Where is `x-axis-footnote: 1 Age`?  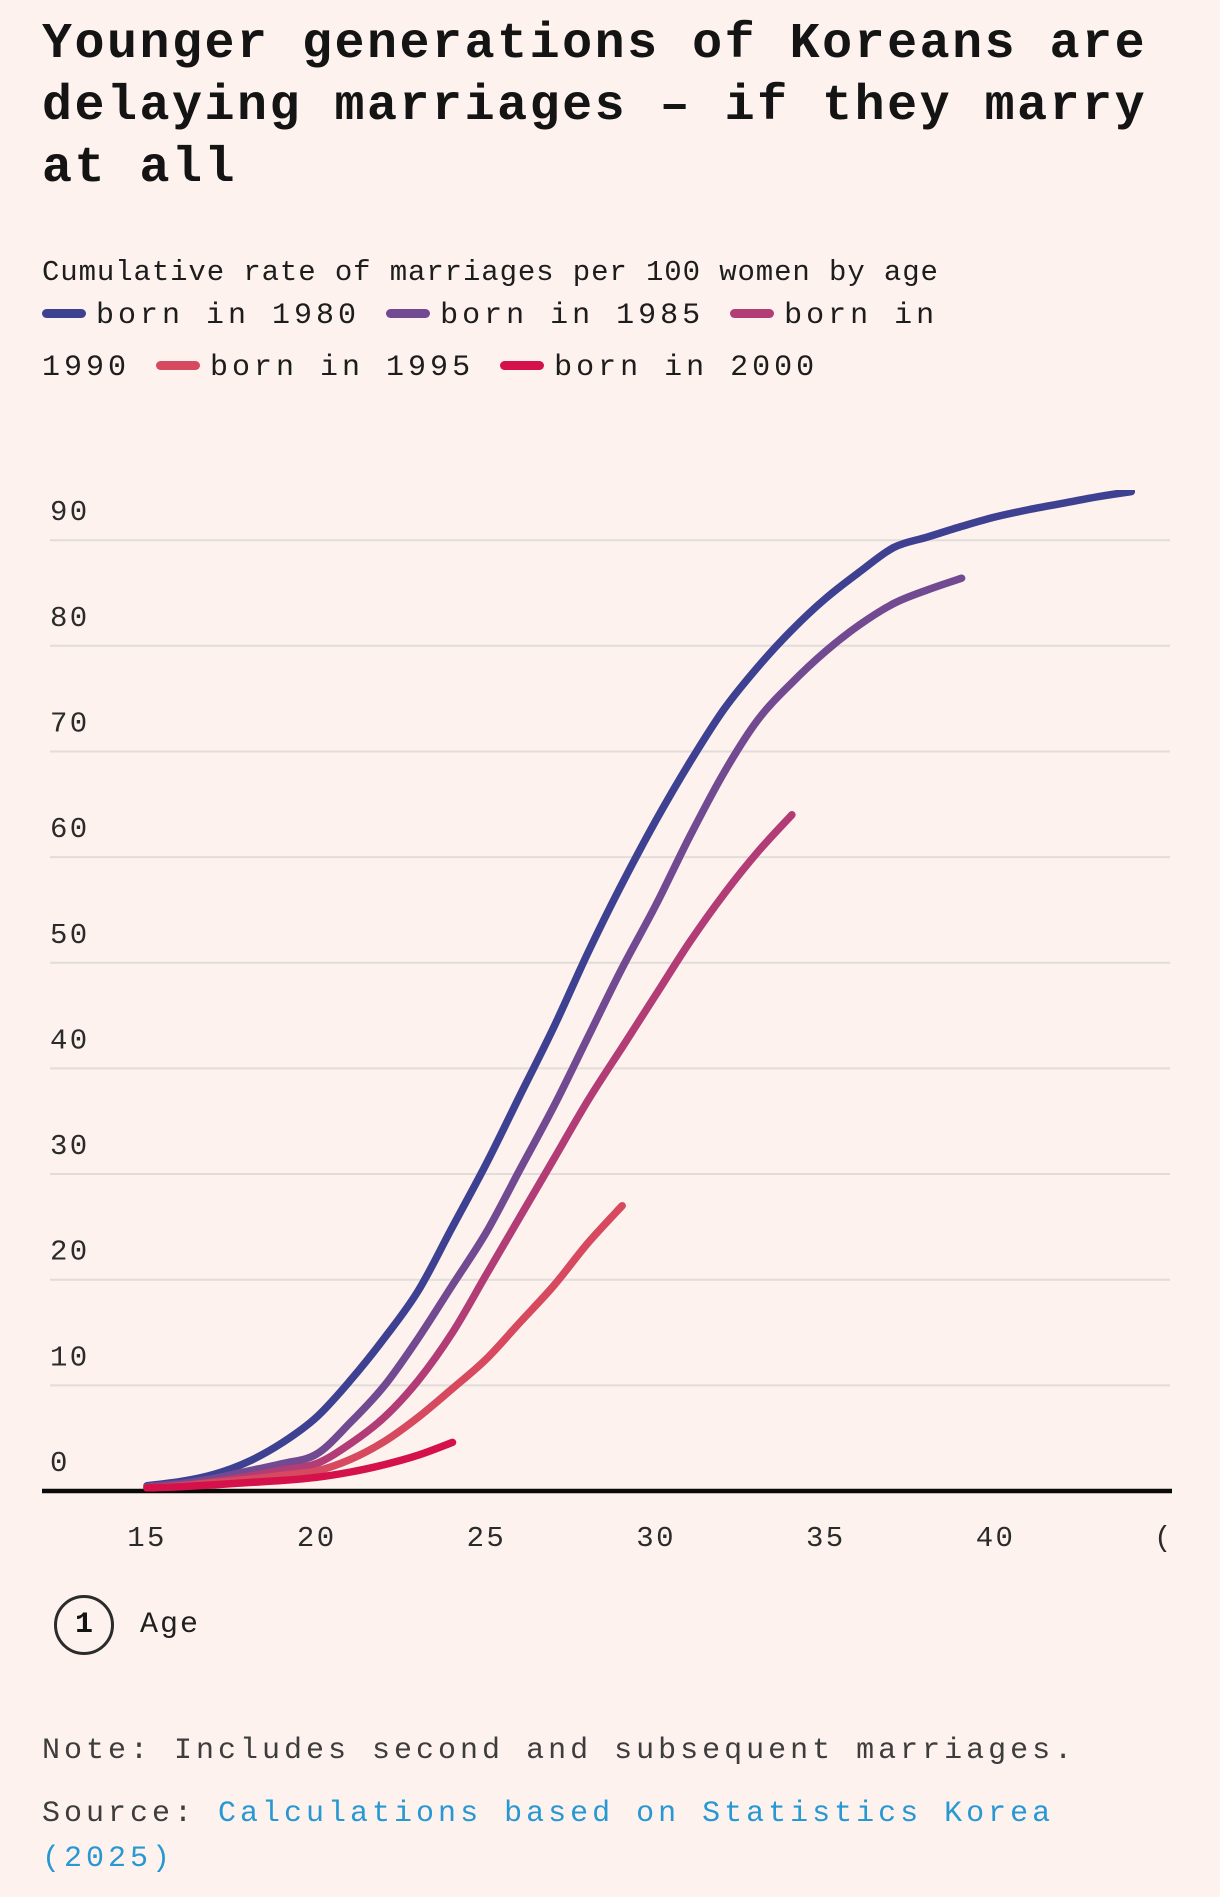
x-axis-footnote: 1 Age is located at coordinates (127, 1625).